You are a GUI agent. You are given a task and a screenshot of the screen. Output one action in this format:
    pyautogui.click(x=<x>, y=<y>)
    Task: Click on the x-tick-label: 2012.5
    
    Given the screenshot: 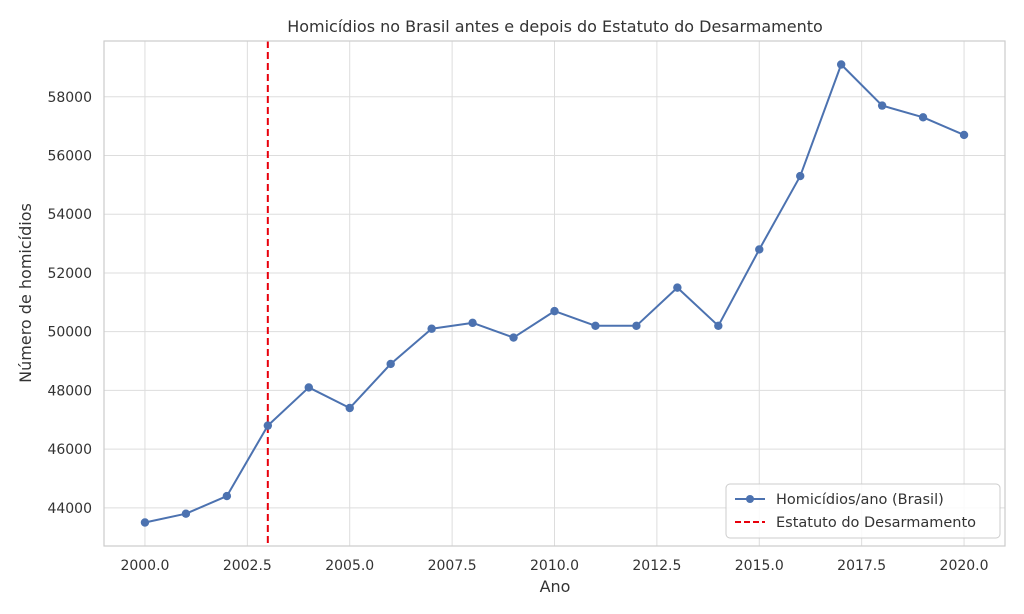 What is the action you would take?
    pyautogui.click(x=656, y=566)
    